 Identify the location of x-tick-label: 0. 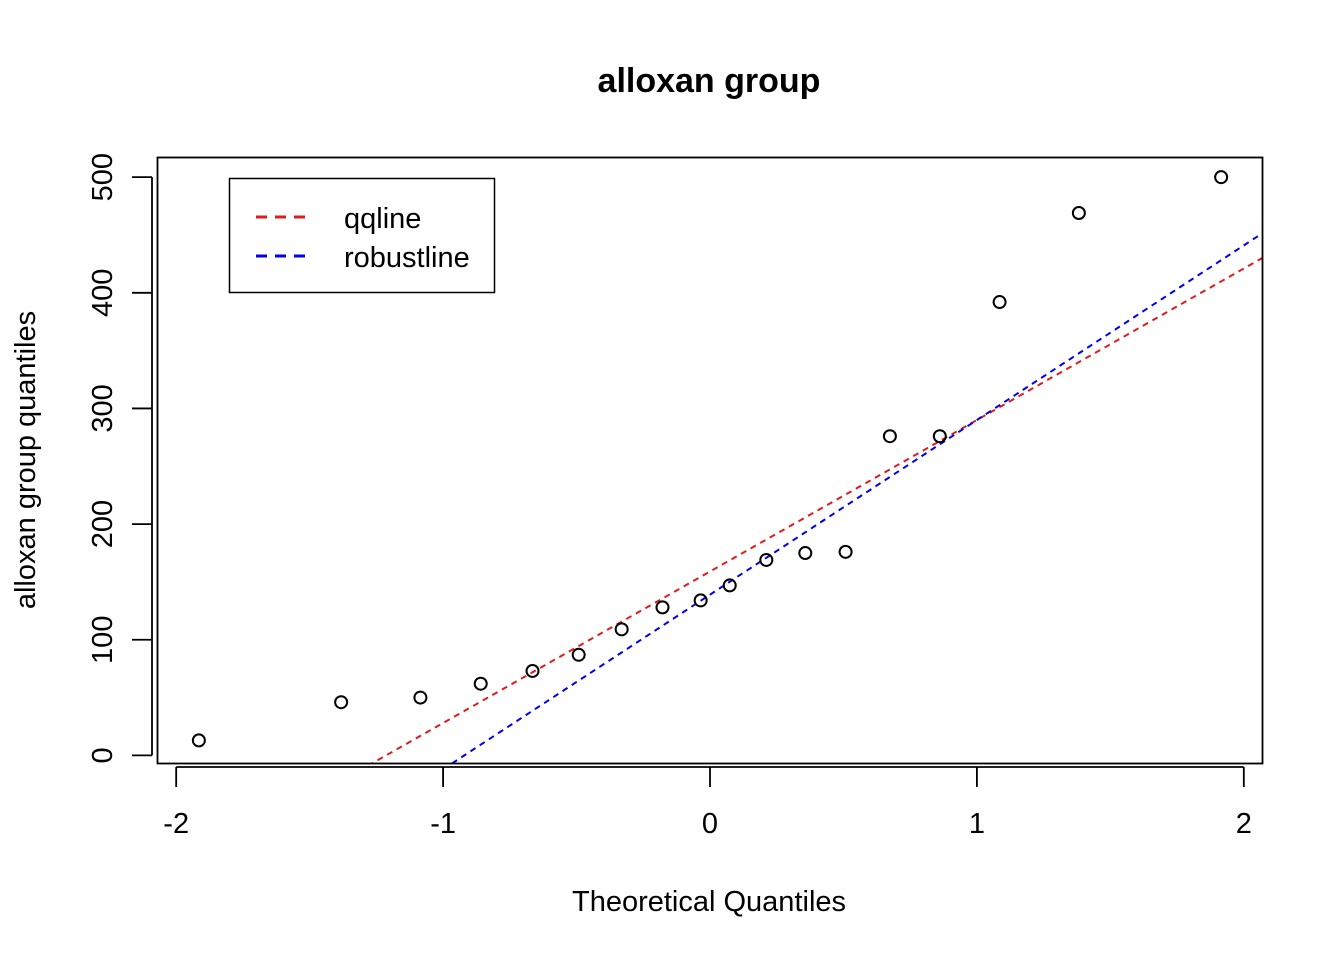
(710, 824).